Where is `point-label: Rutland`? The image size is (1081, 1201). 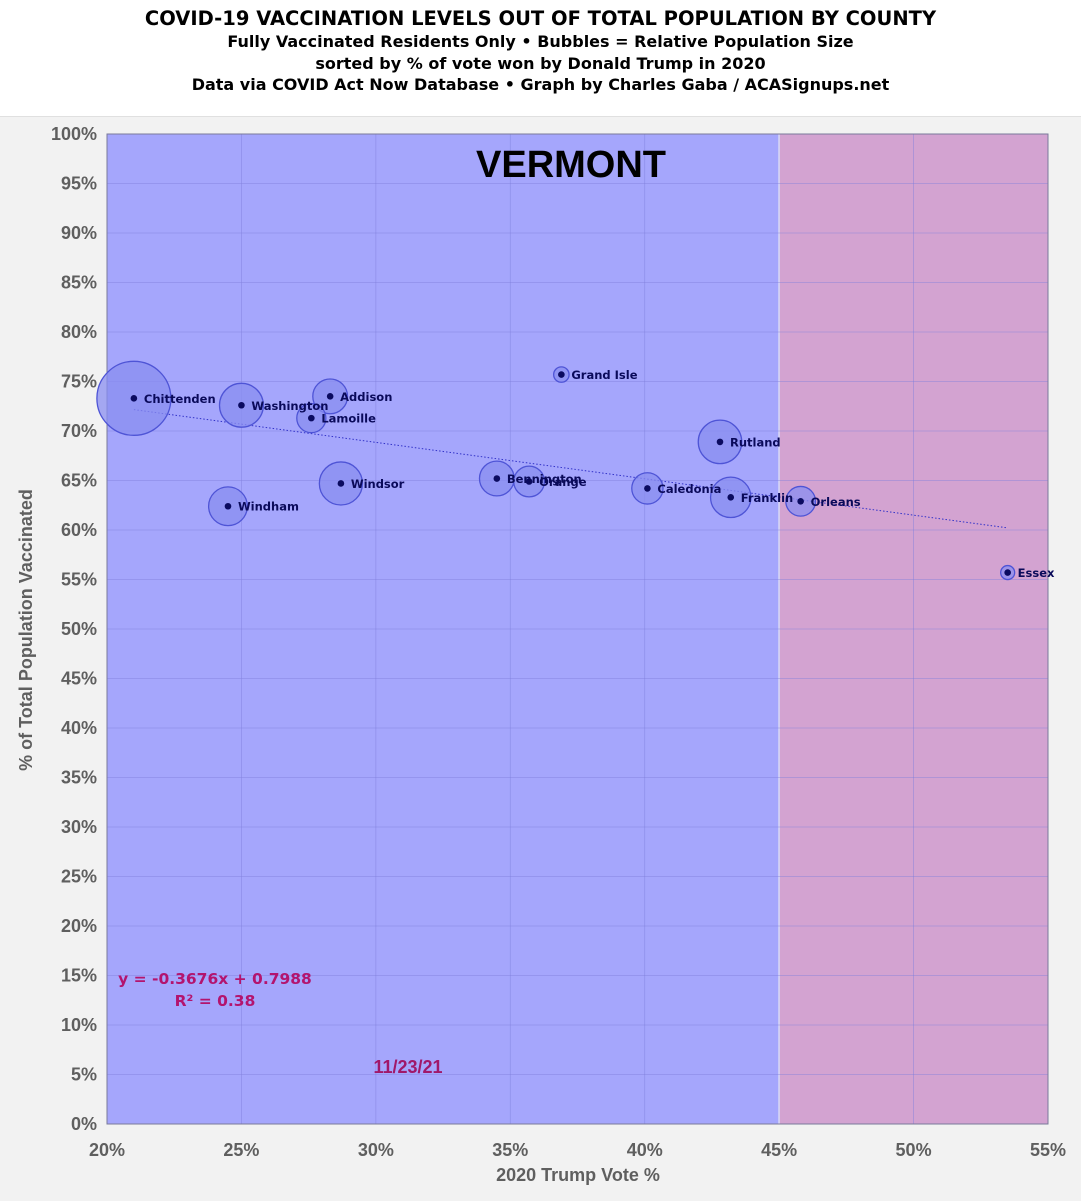
point-label: Rutland is located at coordinates (755, 442).